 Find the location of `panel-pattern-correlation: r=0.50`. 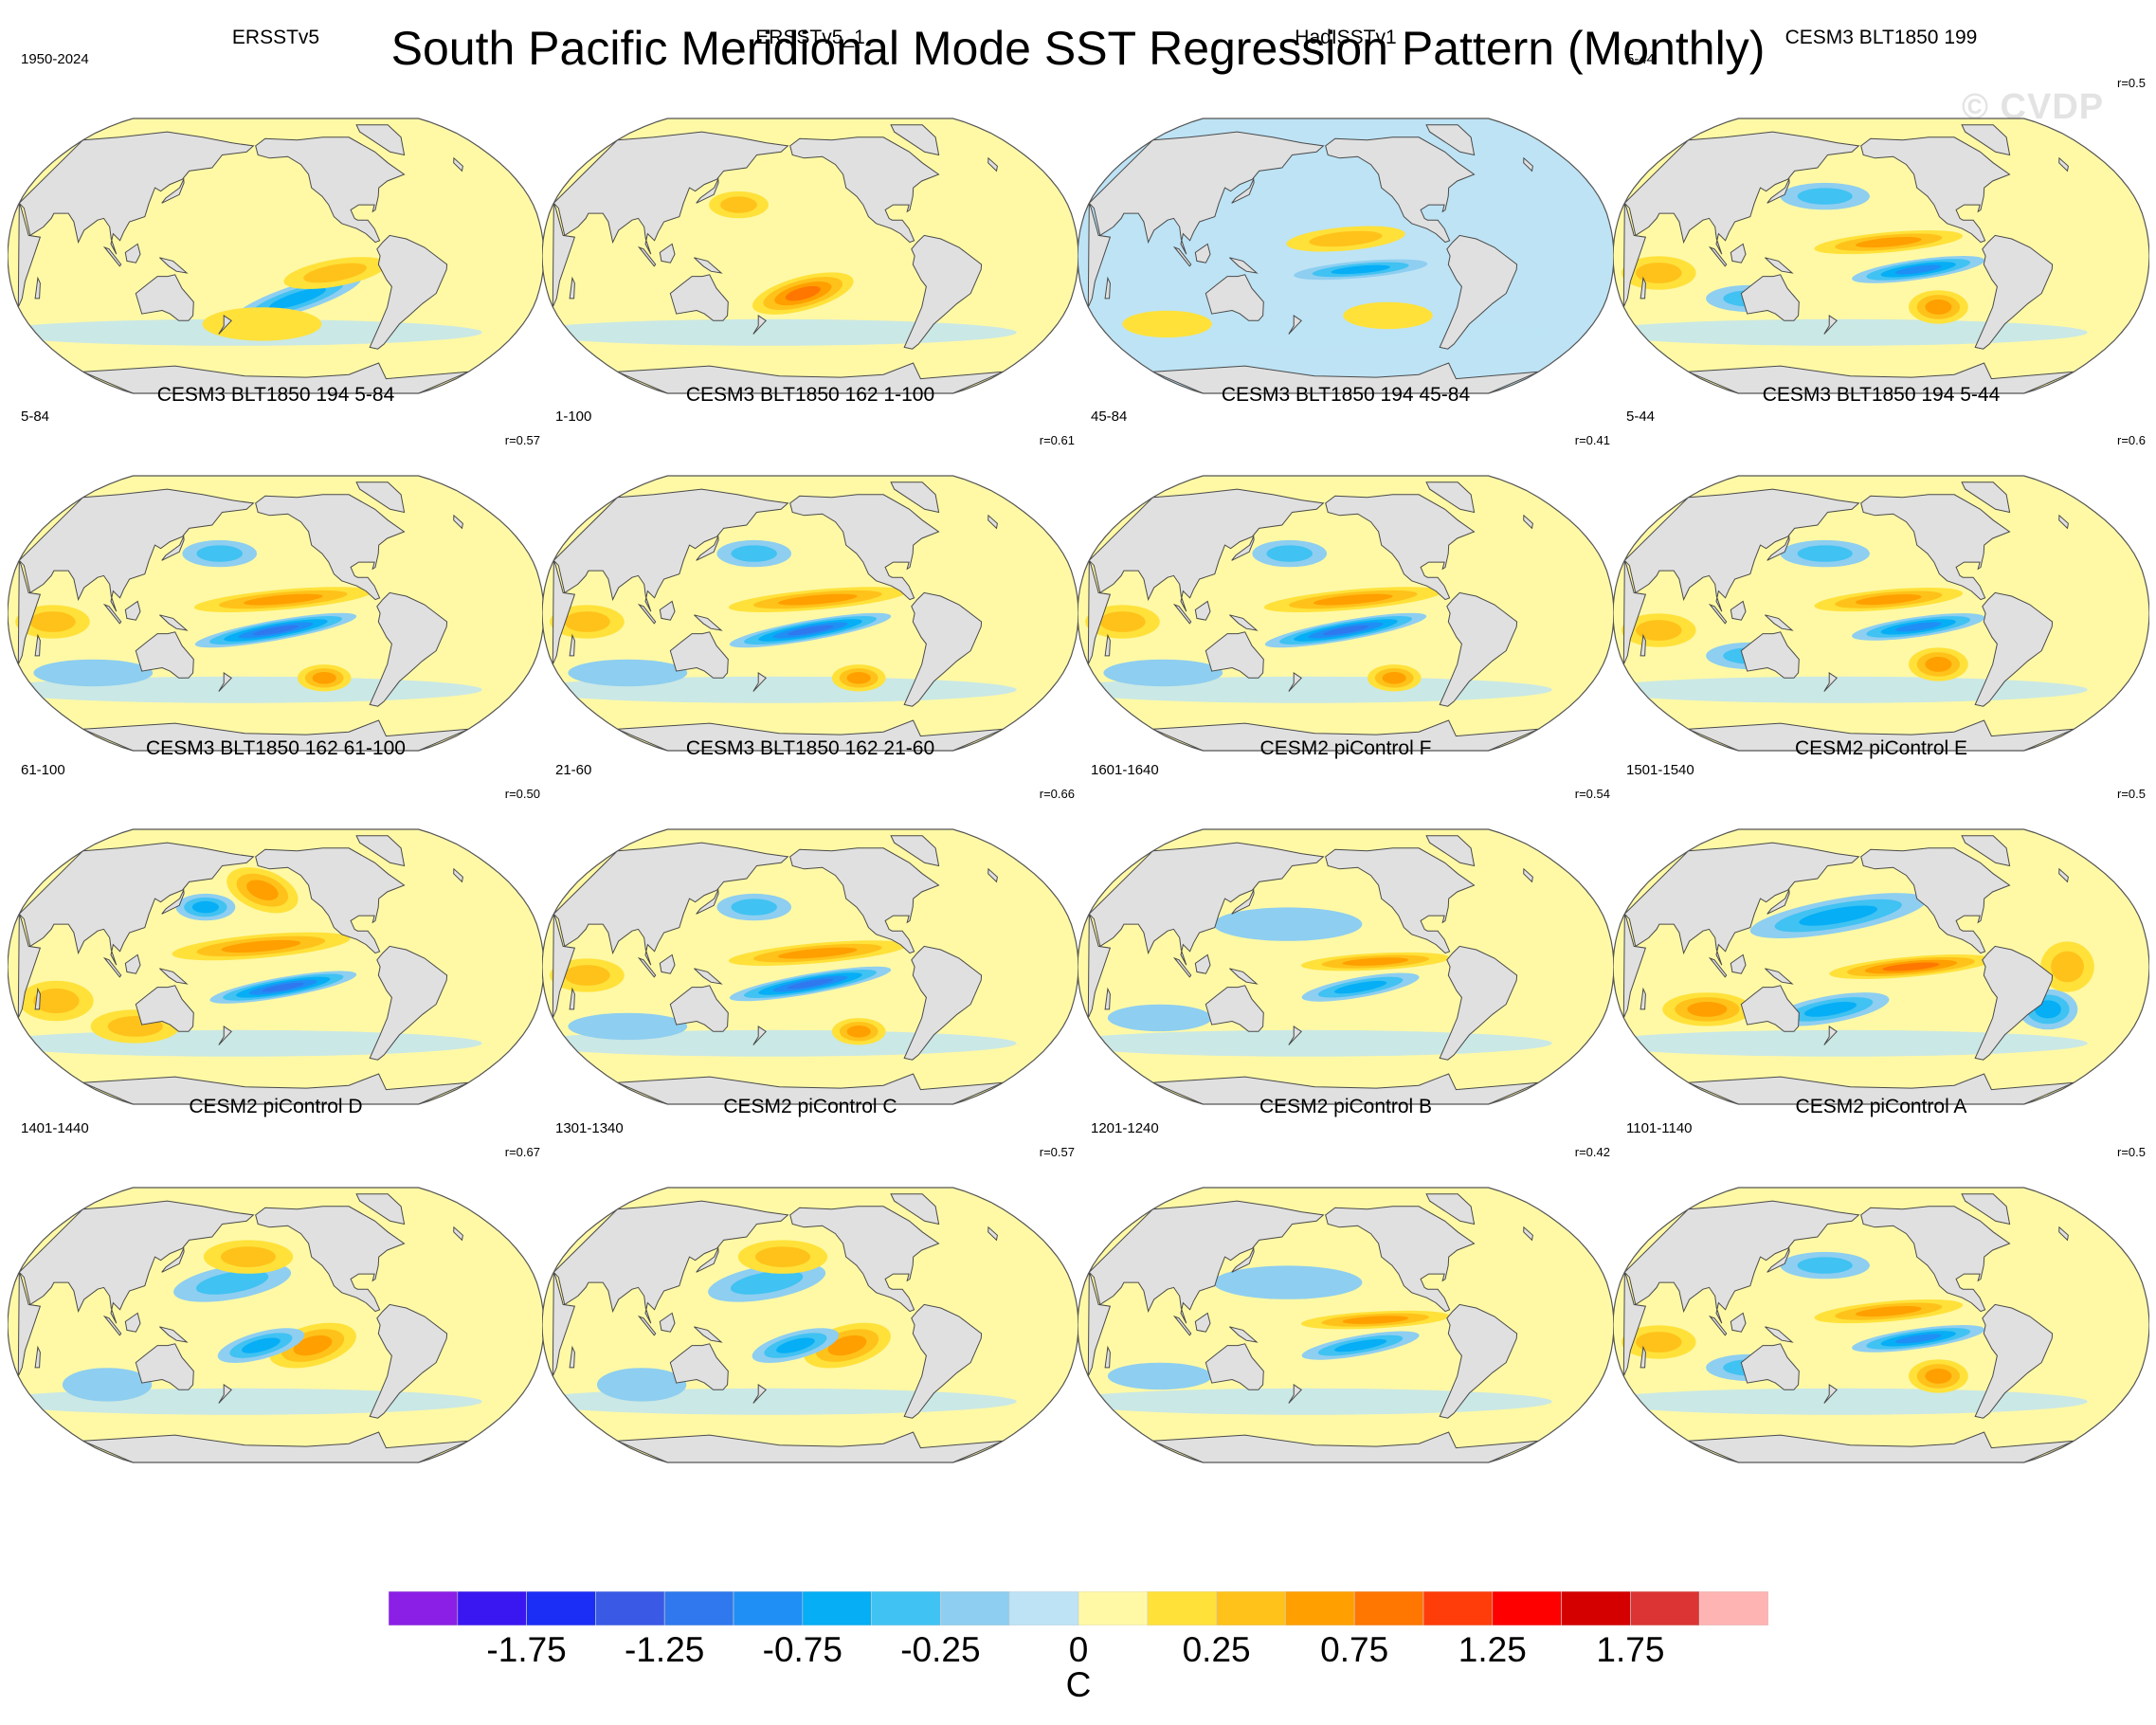

panel-pattern-correlation: r=0.50 is located at coordinates (522, 794).